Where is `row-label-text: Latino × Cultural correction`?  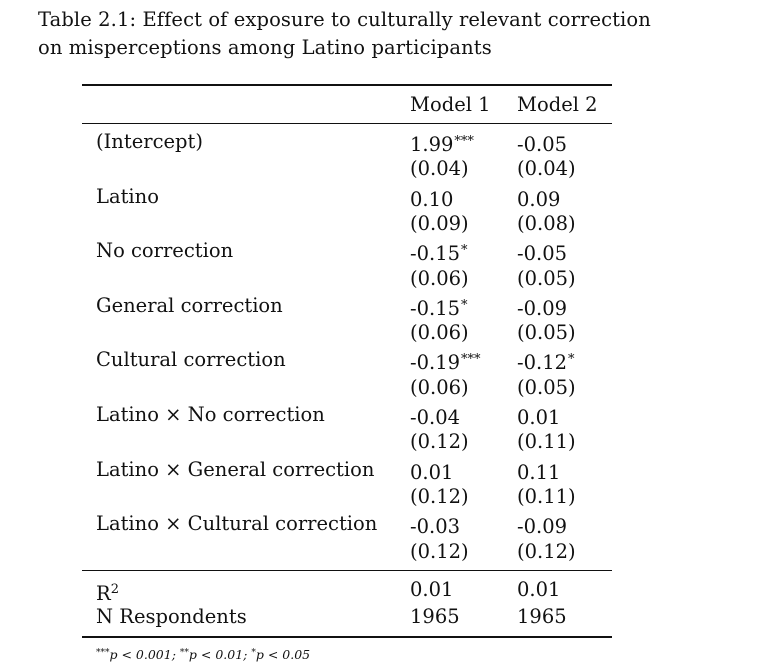
row-label-text: Latino × Cultural correction is located at coordinates (237, 524).